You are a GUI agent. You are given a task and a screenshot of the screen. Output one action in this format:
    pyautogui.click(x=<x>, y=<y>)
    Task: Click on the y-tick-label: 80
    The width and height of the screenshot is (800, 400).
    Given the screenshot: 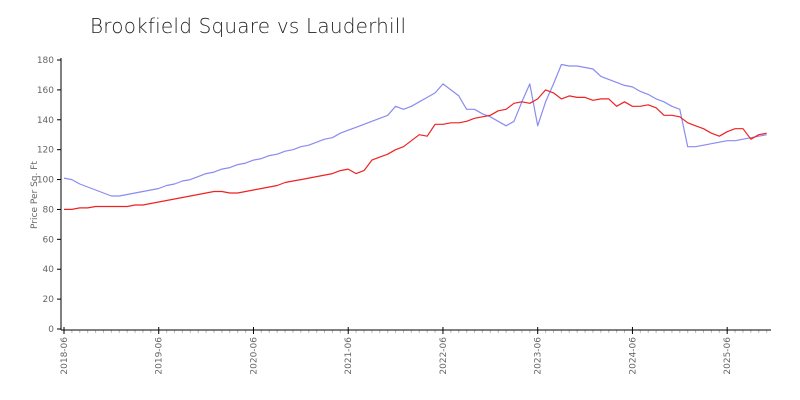 What is the action you would take?
    pyautogui.click(x=49, y=210)
    